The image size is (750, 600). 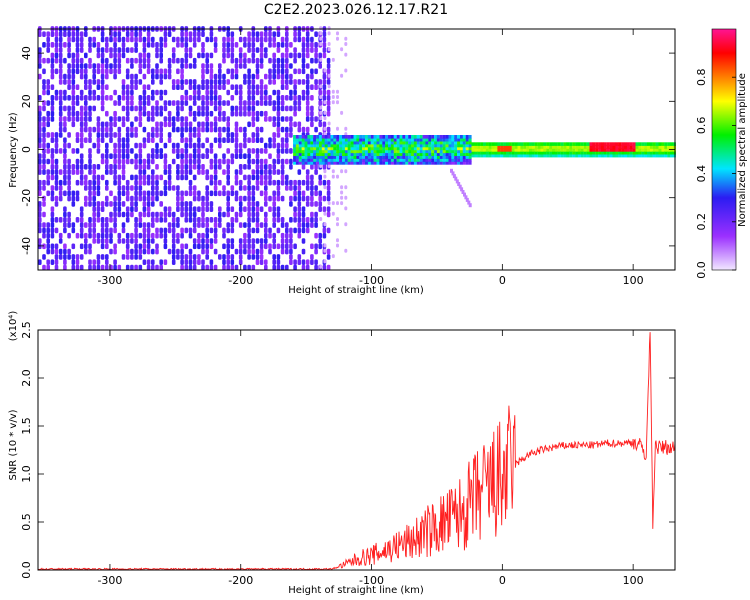 What do you see at coordinates (701, 77) in the screenshot?
I see `colorbar-tick-label: 0.8` at bounding box center [701, 77].